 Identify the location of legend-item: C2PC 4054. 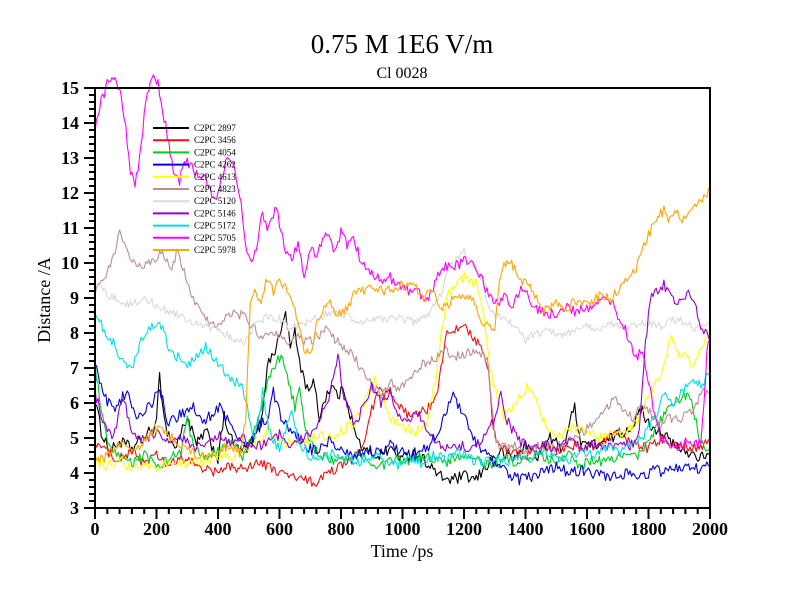
(194, 152).